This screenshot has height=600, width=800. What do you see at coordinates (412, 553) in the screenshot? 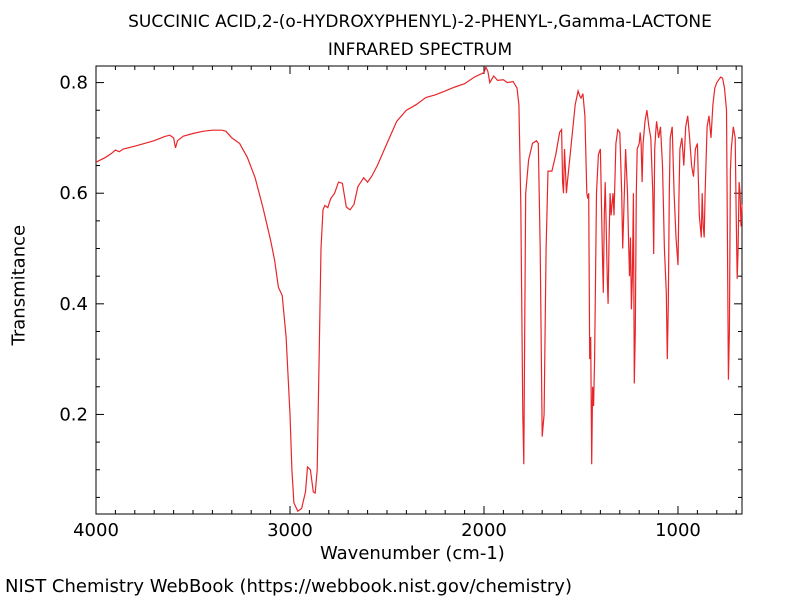
I see `x-axis-label: Wavenumber (cm-1)` at bounding box center [412, 553].